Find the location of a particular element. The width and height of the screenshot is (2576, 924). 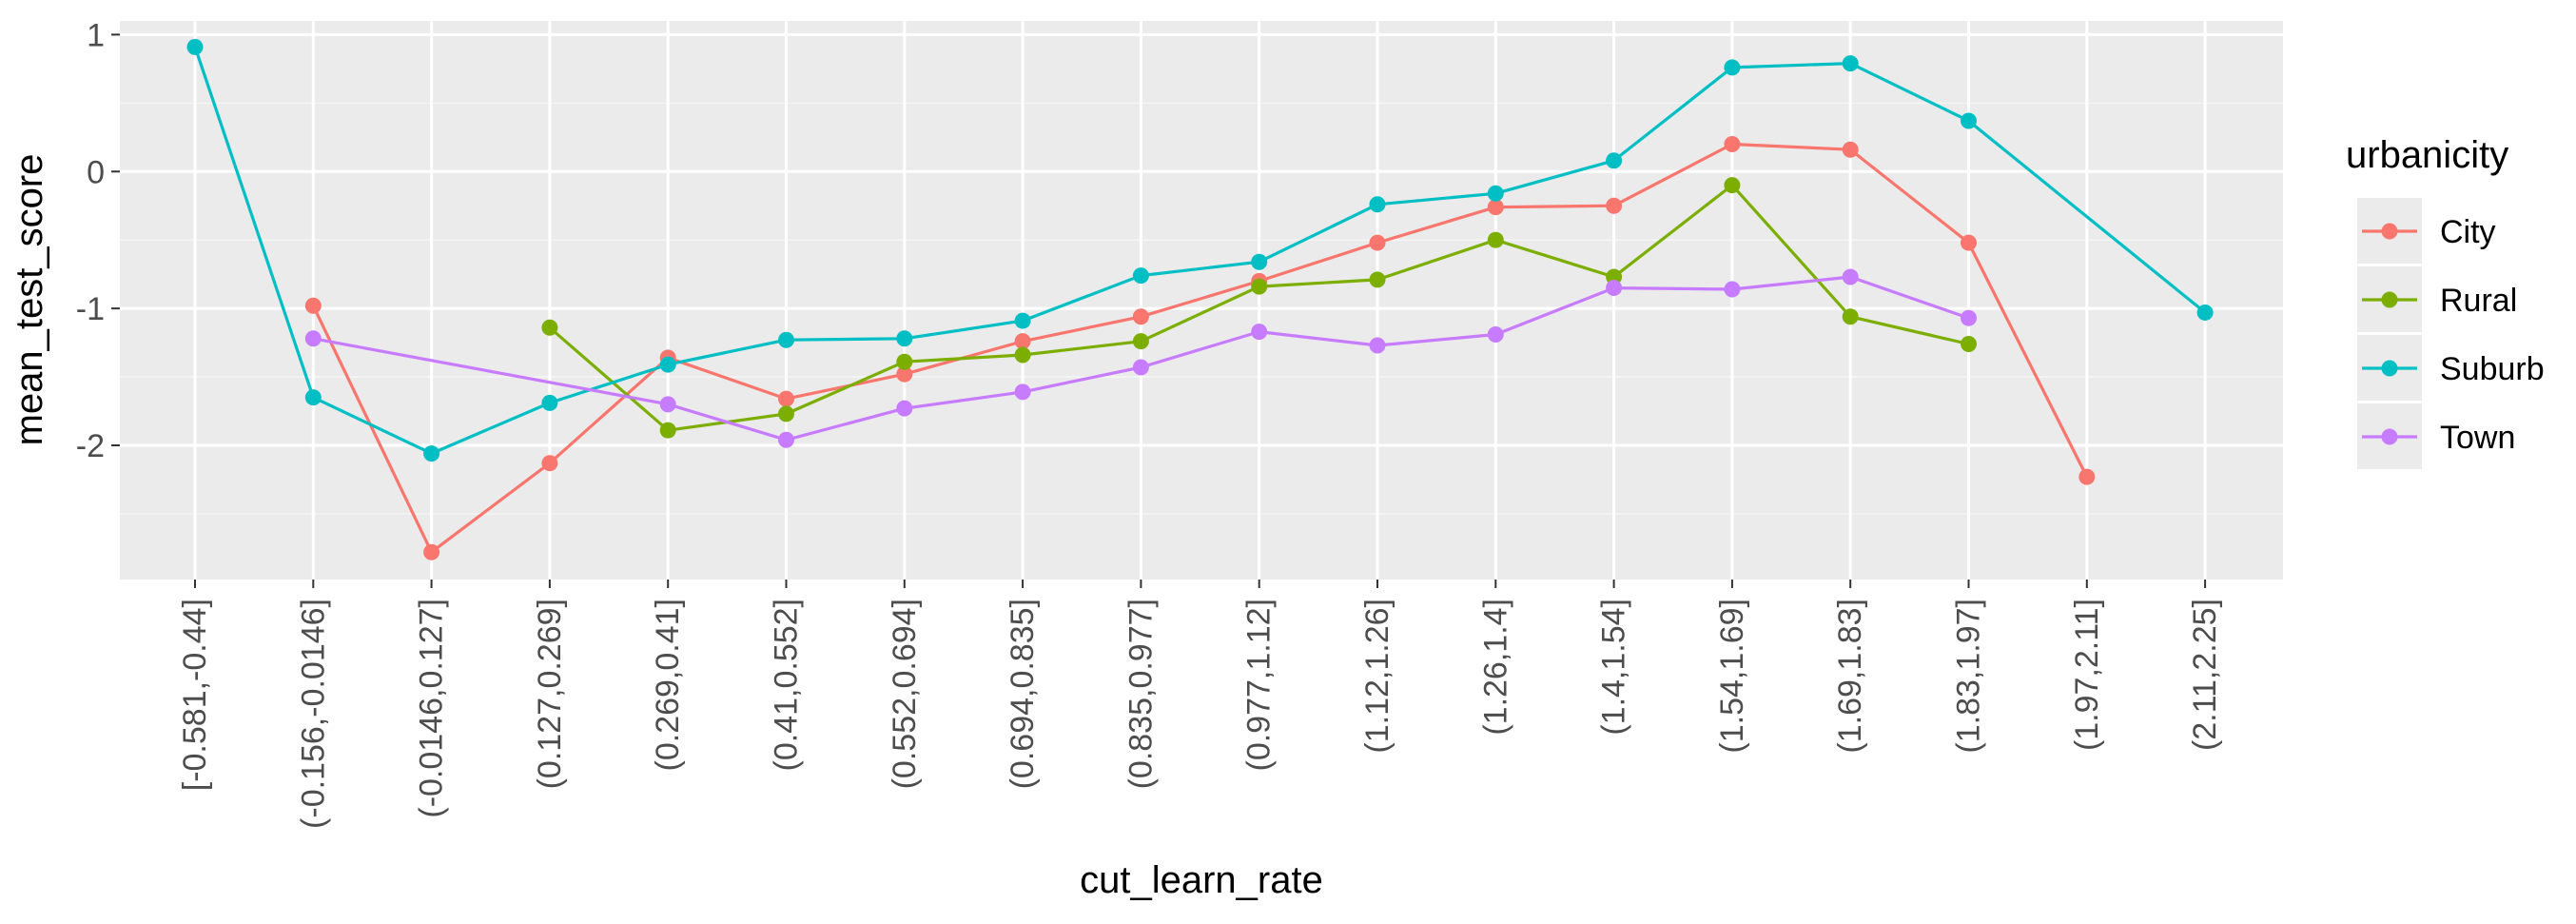

legend-key-point-town is located at coordinates (2390, 436).